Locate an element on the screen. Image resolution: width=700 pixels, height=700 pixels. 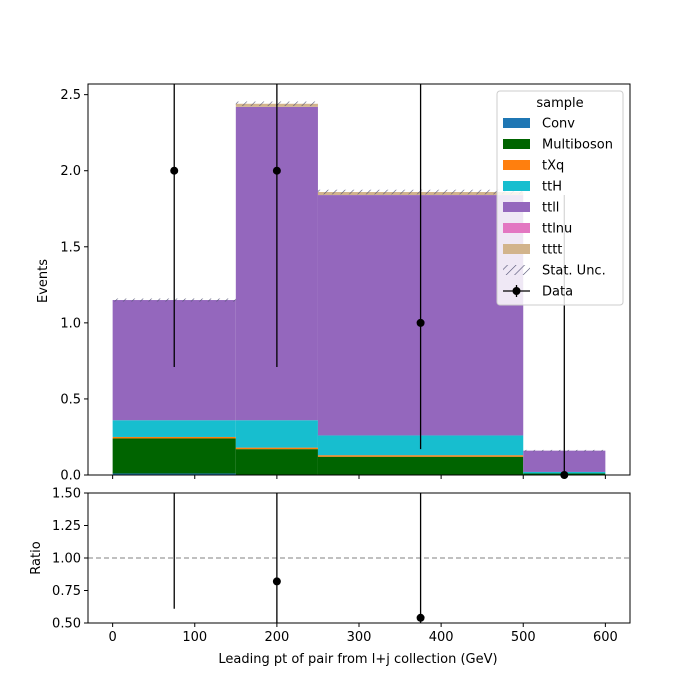
main-y-tick-label: 2.5 is located at coordinates (70, 95).